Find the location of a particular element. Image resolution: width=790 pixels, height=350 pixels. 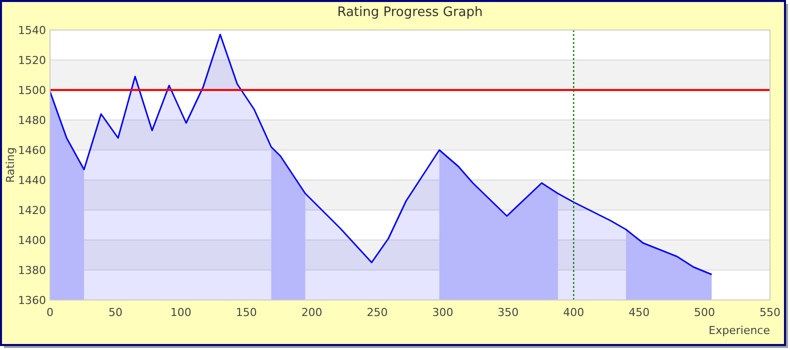

x-axis-title: Experience is located at coordinates (739, 330).